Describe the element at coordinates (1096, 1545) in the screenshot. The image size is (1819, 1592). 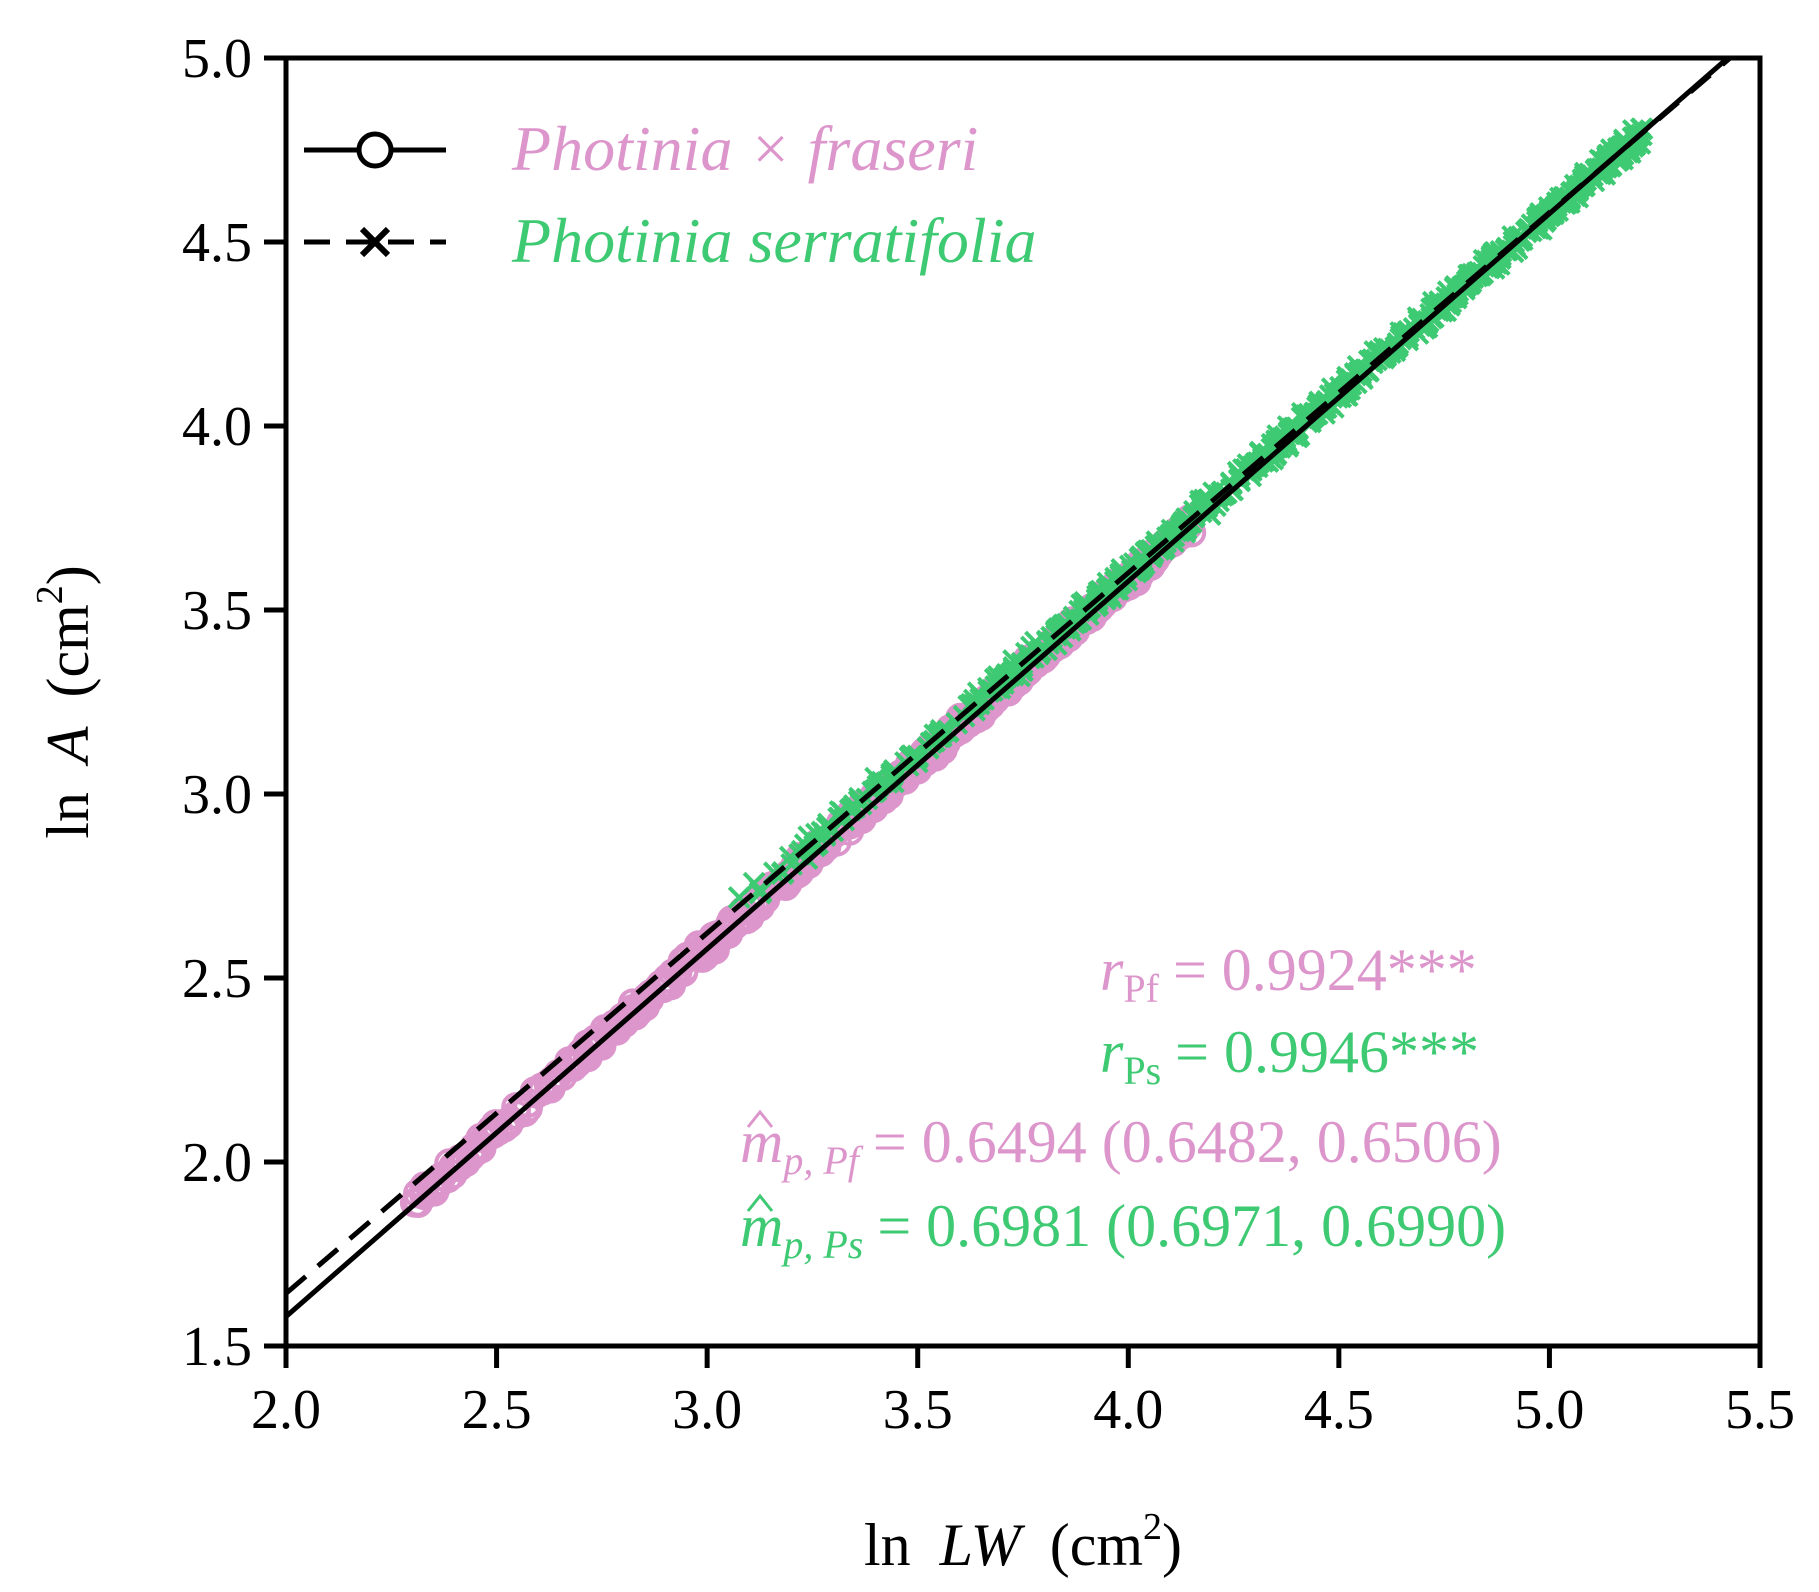
I see `x-axis-title-unit: (cm` at that location.